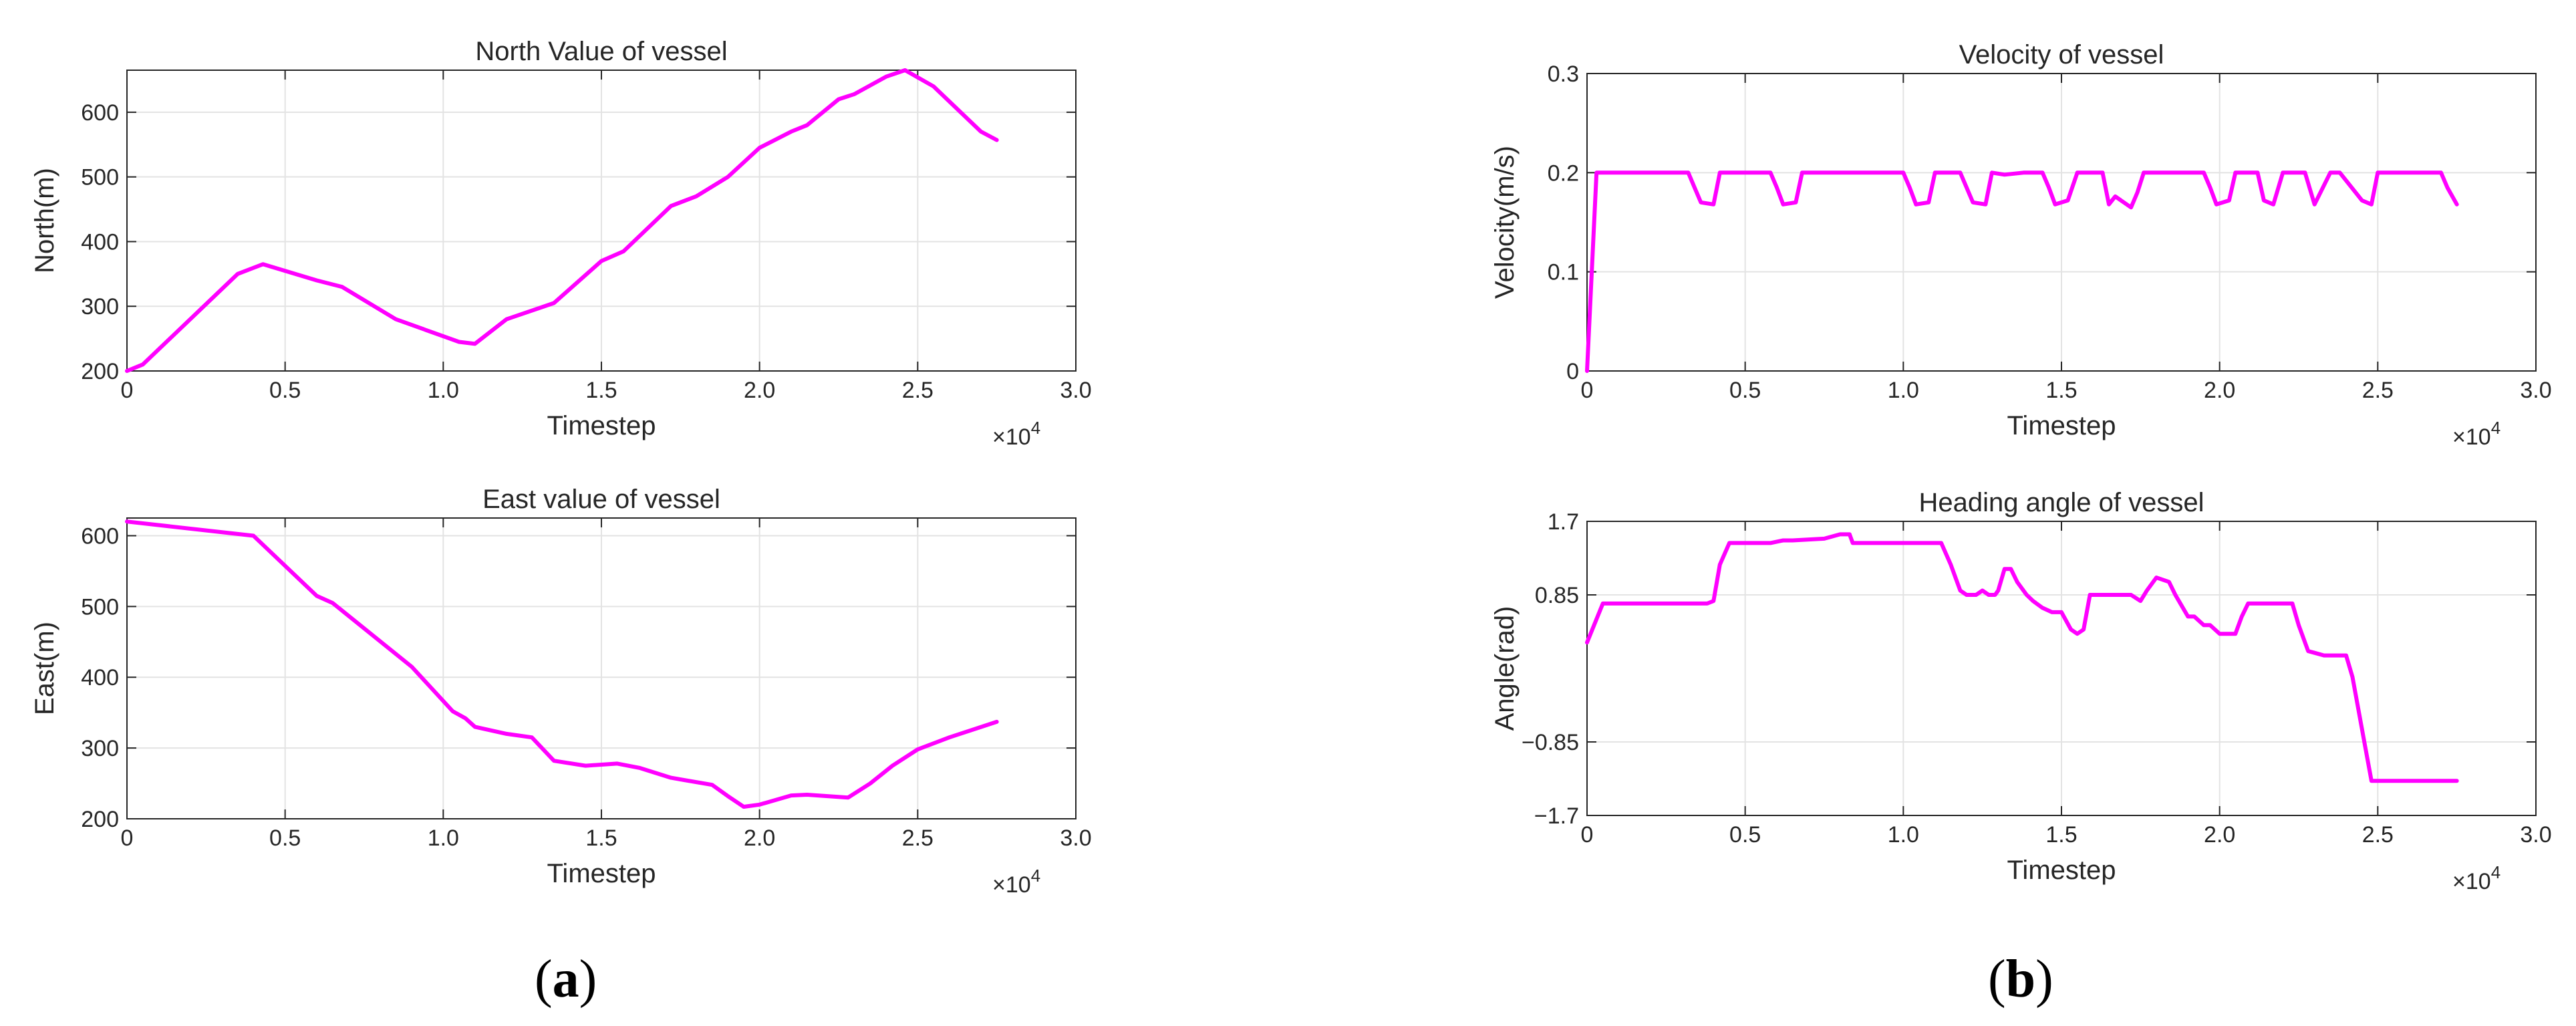 This screenshot has height=1026, width=2576. I want to click on series-line-velocity, so click(2022, 271).